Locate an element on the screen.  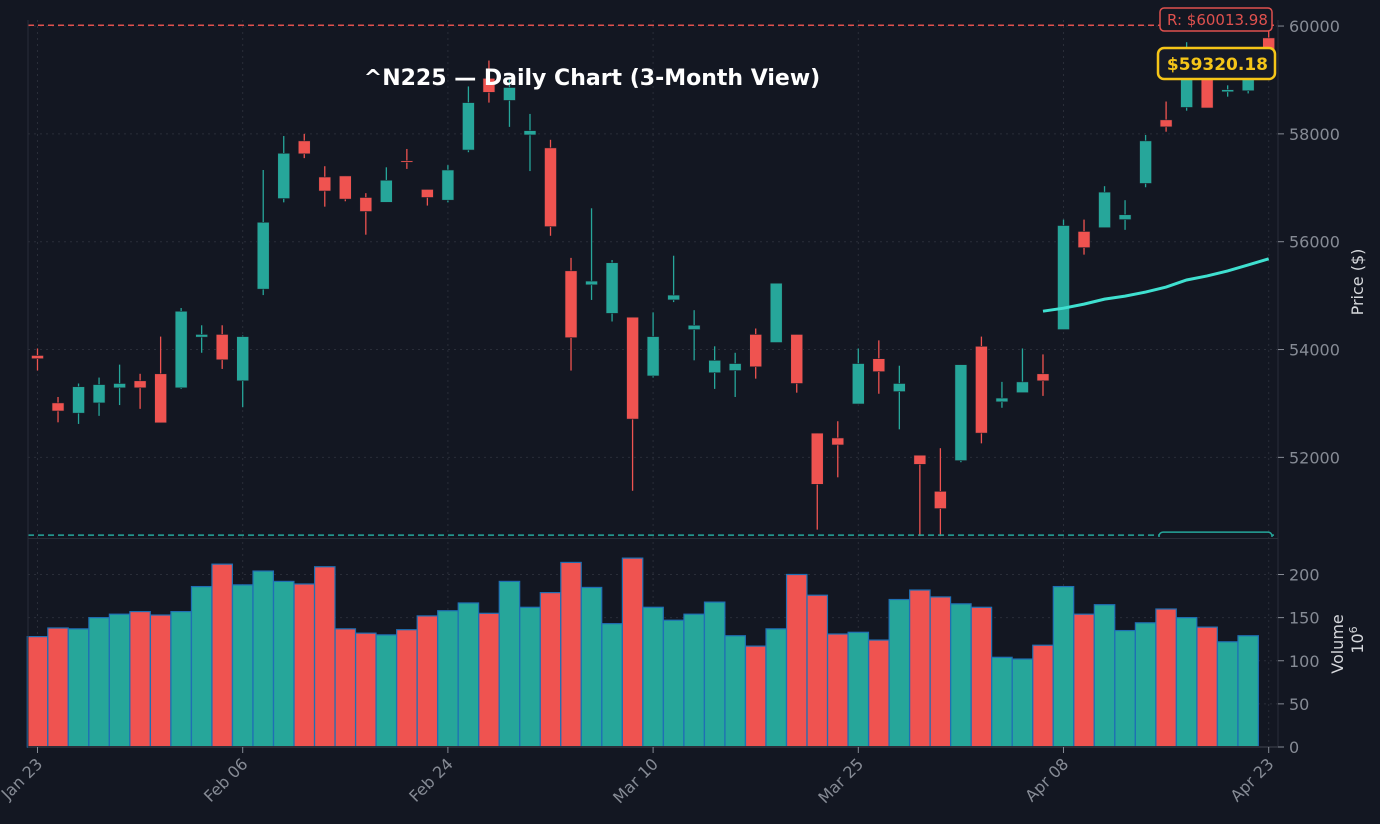
current-price-label: $59320.18 is located at coordinates (1217, 65).